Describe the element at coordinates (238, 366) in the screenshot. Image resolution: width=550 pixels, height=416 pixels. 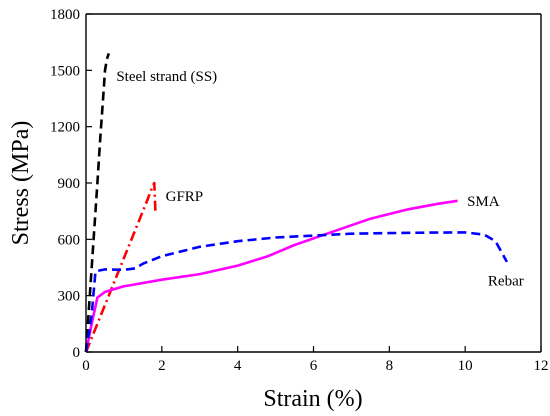
I see `x-tick-label: 4` at that location.